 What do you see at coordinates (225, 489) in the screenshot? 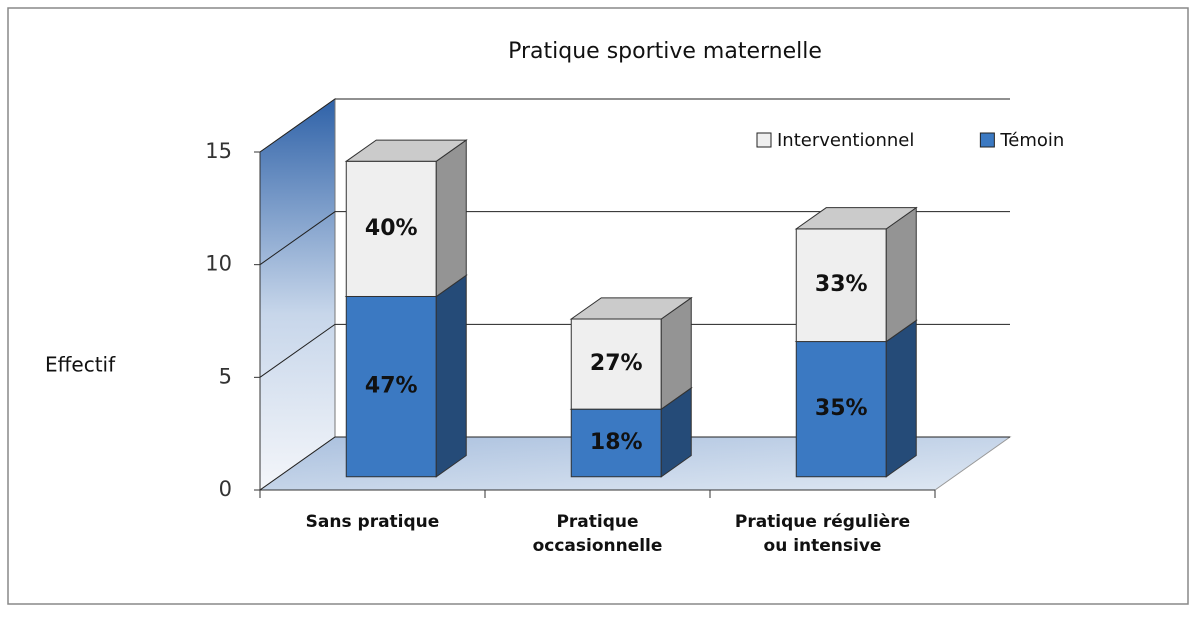
I see `y-tick-label: 0` at bounding box center [225, 489].